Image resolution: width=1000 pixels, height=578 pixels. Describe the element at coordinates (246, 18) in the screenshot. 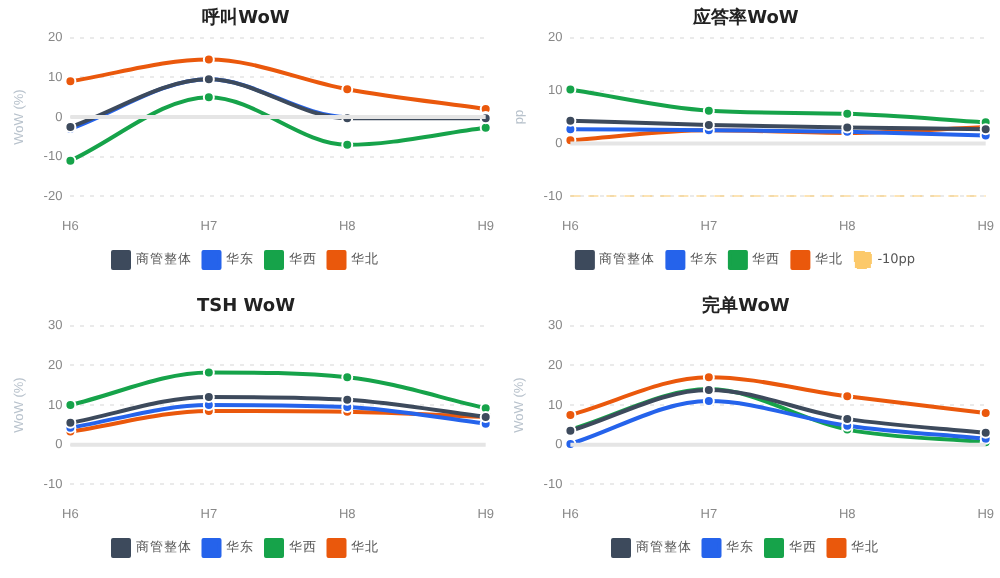

I see `chart-title: 呼叫WoW` at that location.